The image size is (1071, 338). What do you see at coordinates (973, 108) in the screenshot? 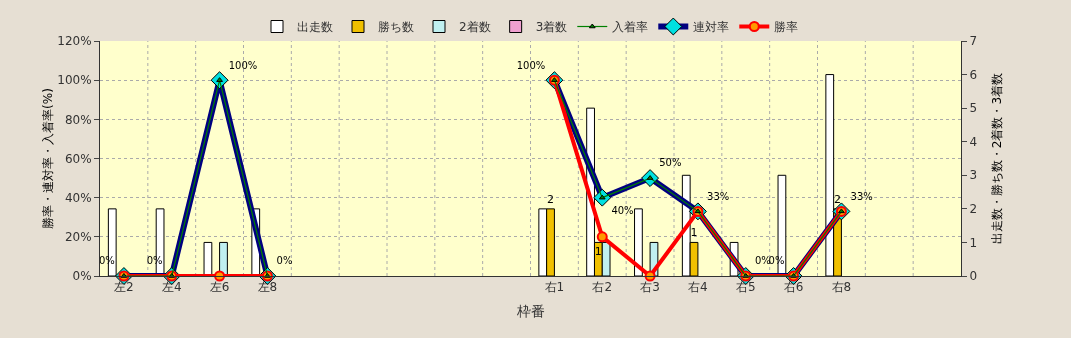
I see `y2-tick-label: 5` at bounding box center [973, 108].